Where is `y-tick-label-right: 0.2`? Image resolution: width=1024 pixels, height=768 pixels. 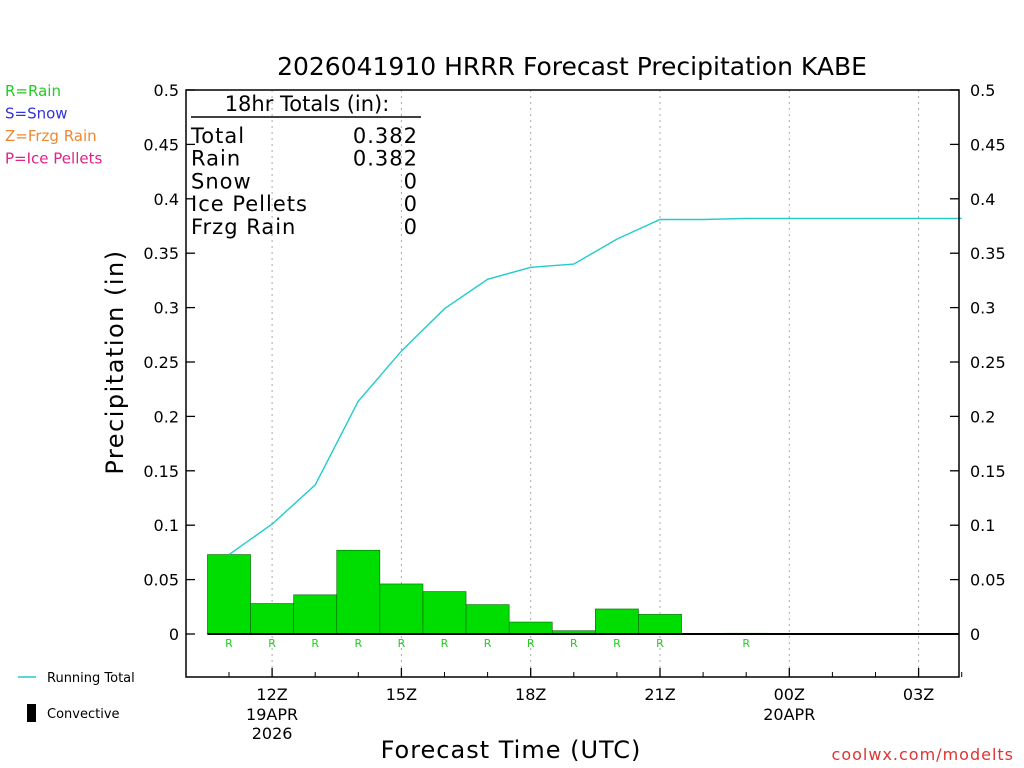 y-tick-label-right: 0.2 is located at coordinates (982, 416).